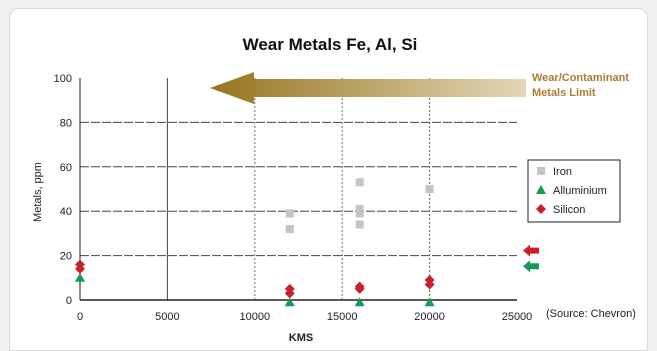 Image resolution: width=657 pixels, height=351 pixels. What do you see at coordinates (541, 209) in the screenshot?
I see `legend-marker-silicon` at bounding box center [541, 209].